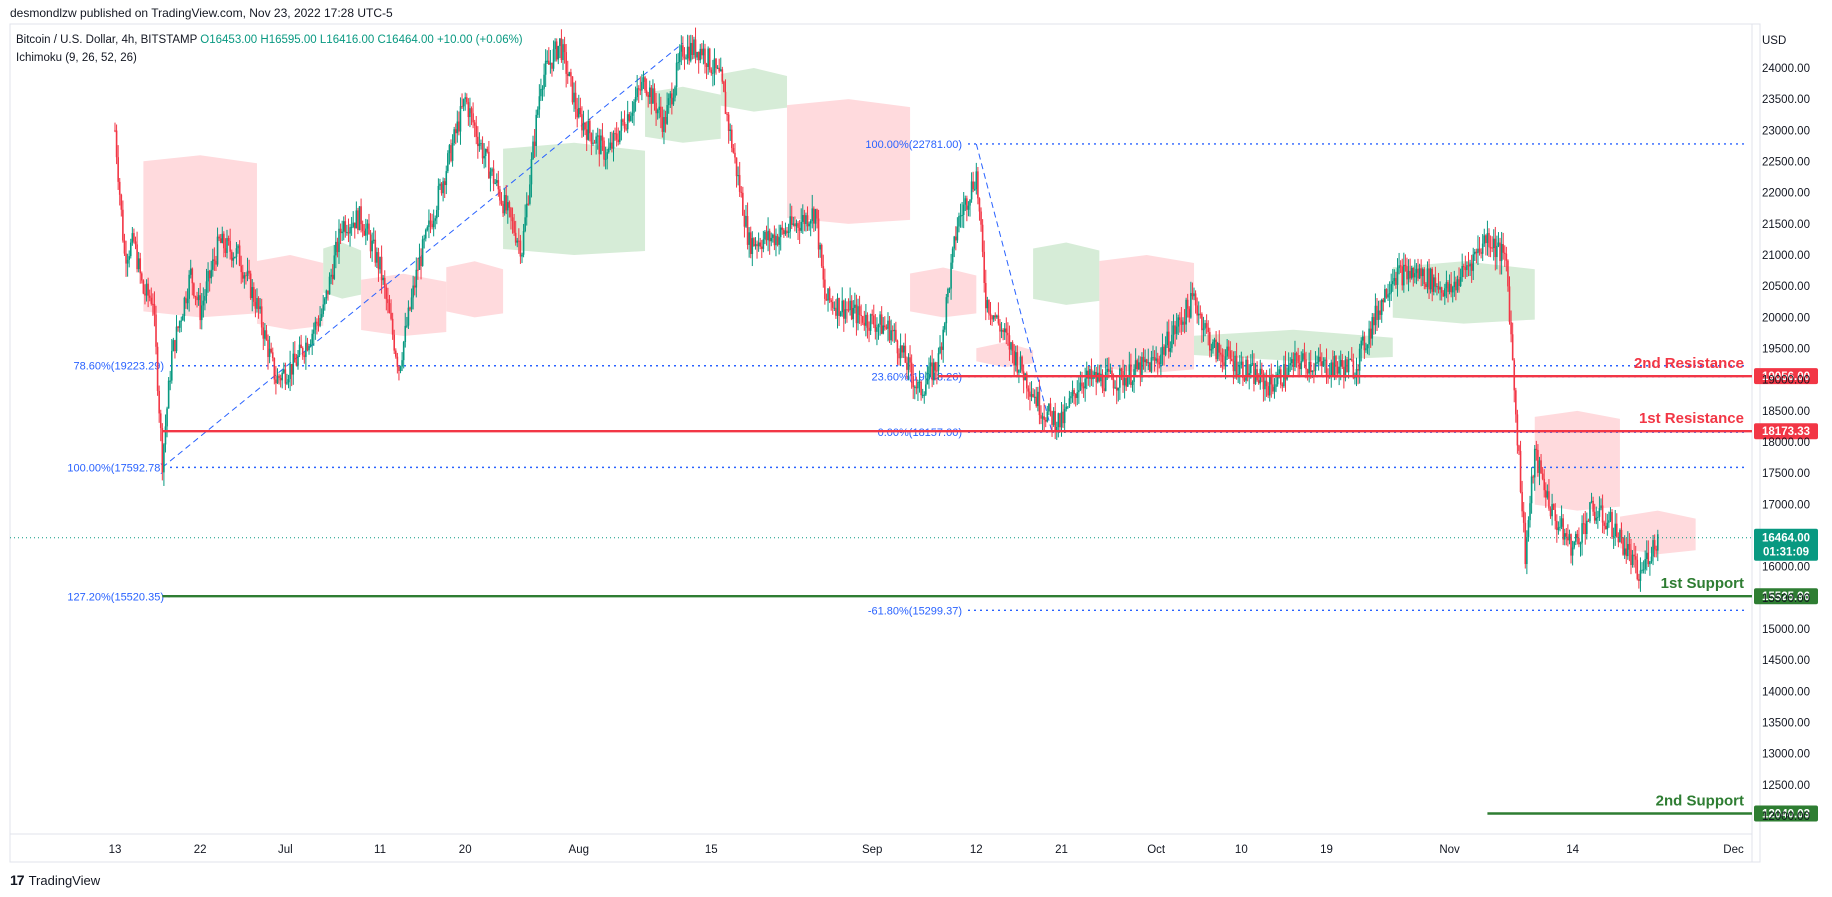 This screenshot has width=1832, height=897. I want to click on currency-label: USD, so click(1774, 41).